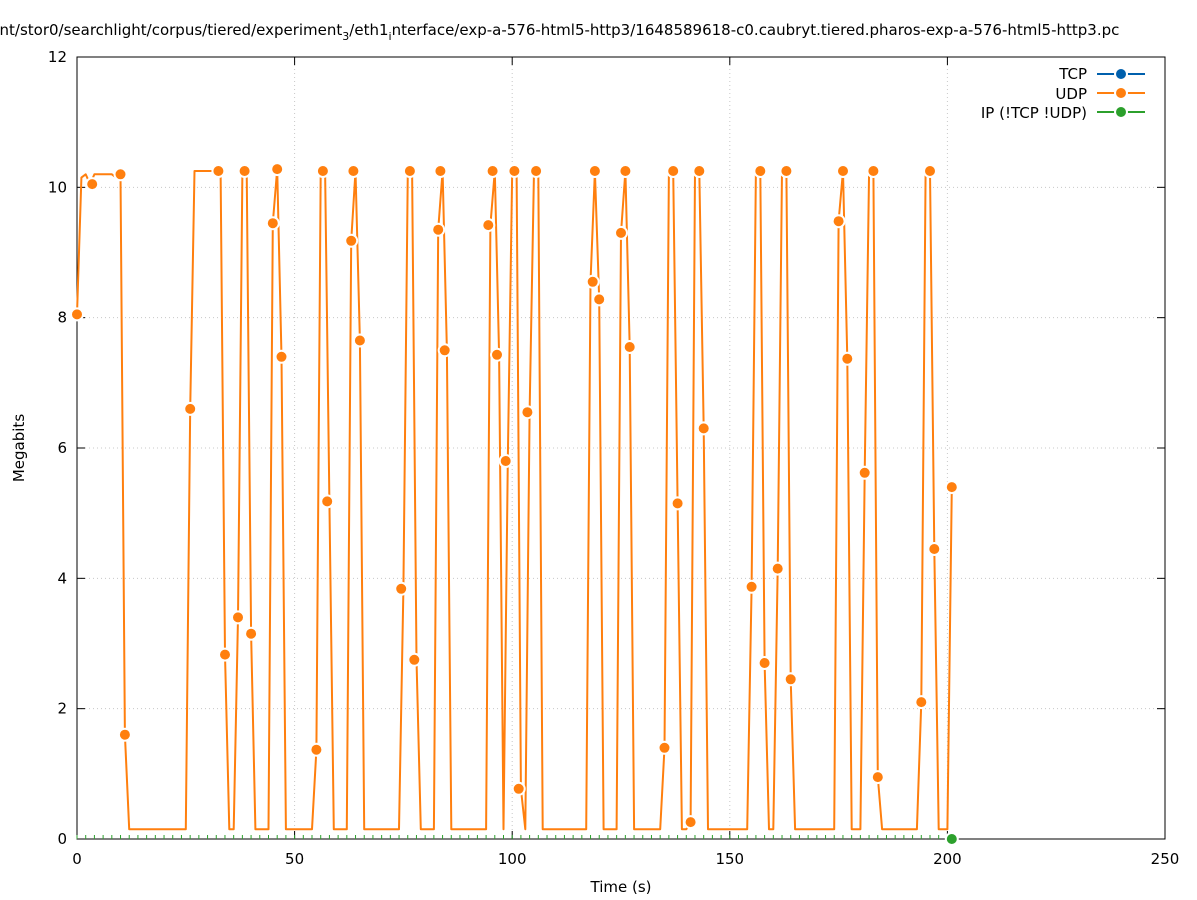 This screenshot has height=900, width=1197. What do you see at coordinates (1100, 94) in the screenshot?
I see `legend-item-udp: UDP` at bounding box center [1100, 94].